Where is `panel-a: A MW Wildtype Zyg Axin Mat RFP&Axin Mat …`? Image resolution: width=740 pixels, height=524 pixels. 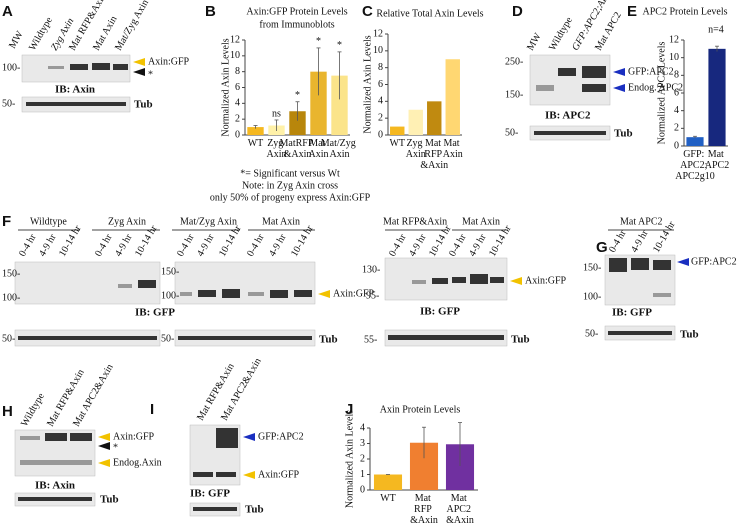
panel-a: A MW Wildtype Zyg Axin Mat RFP&Axin Mat … is located at coordinates (96, 56).